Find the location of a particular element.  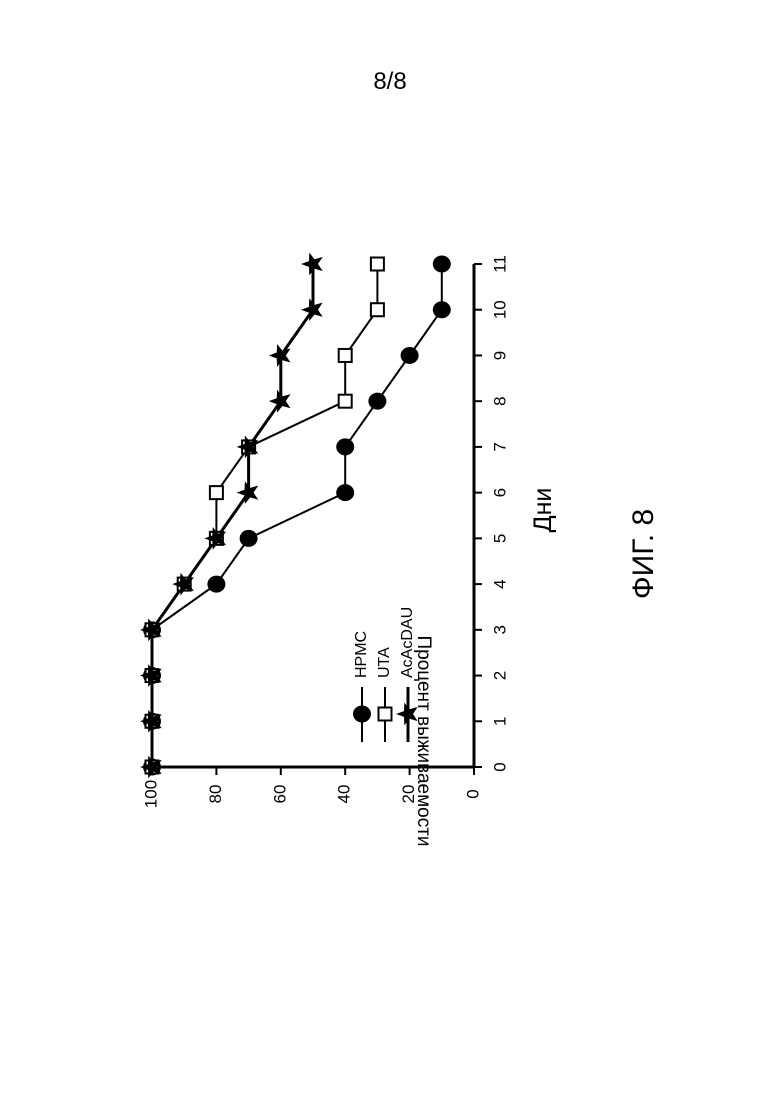

x-tick-label: 7 is located at coordinates (499, 446).